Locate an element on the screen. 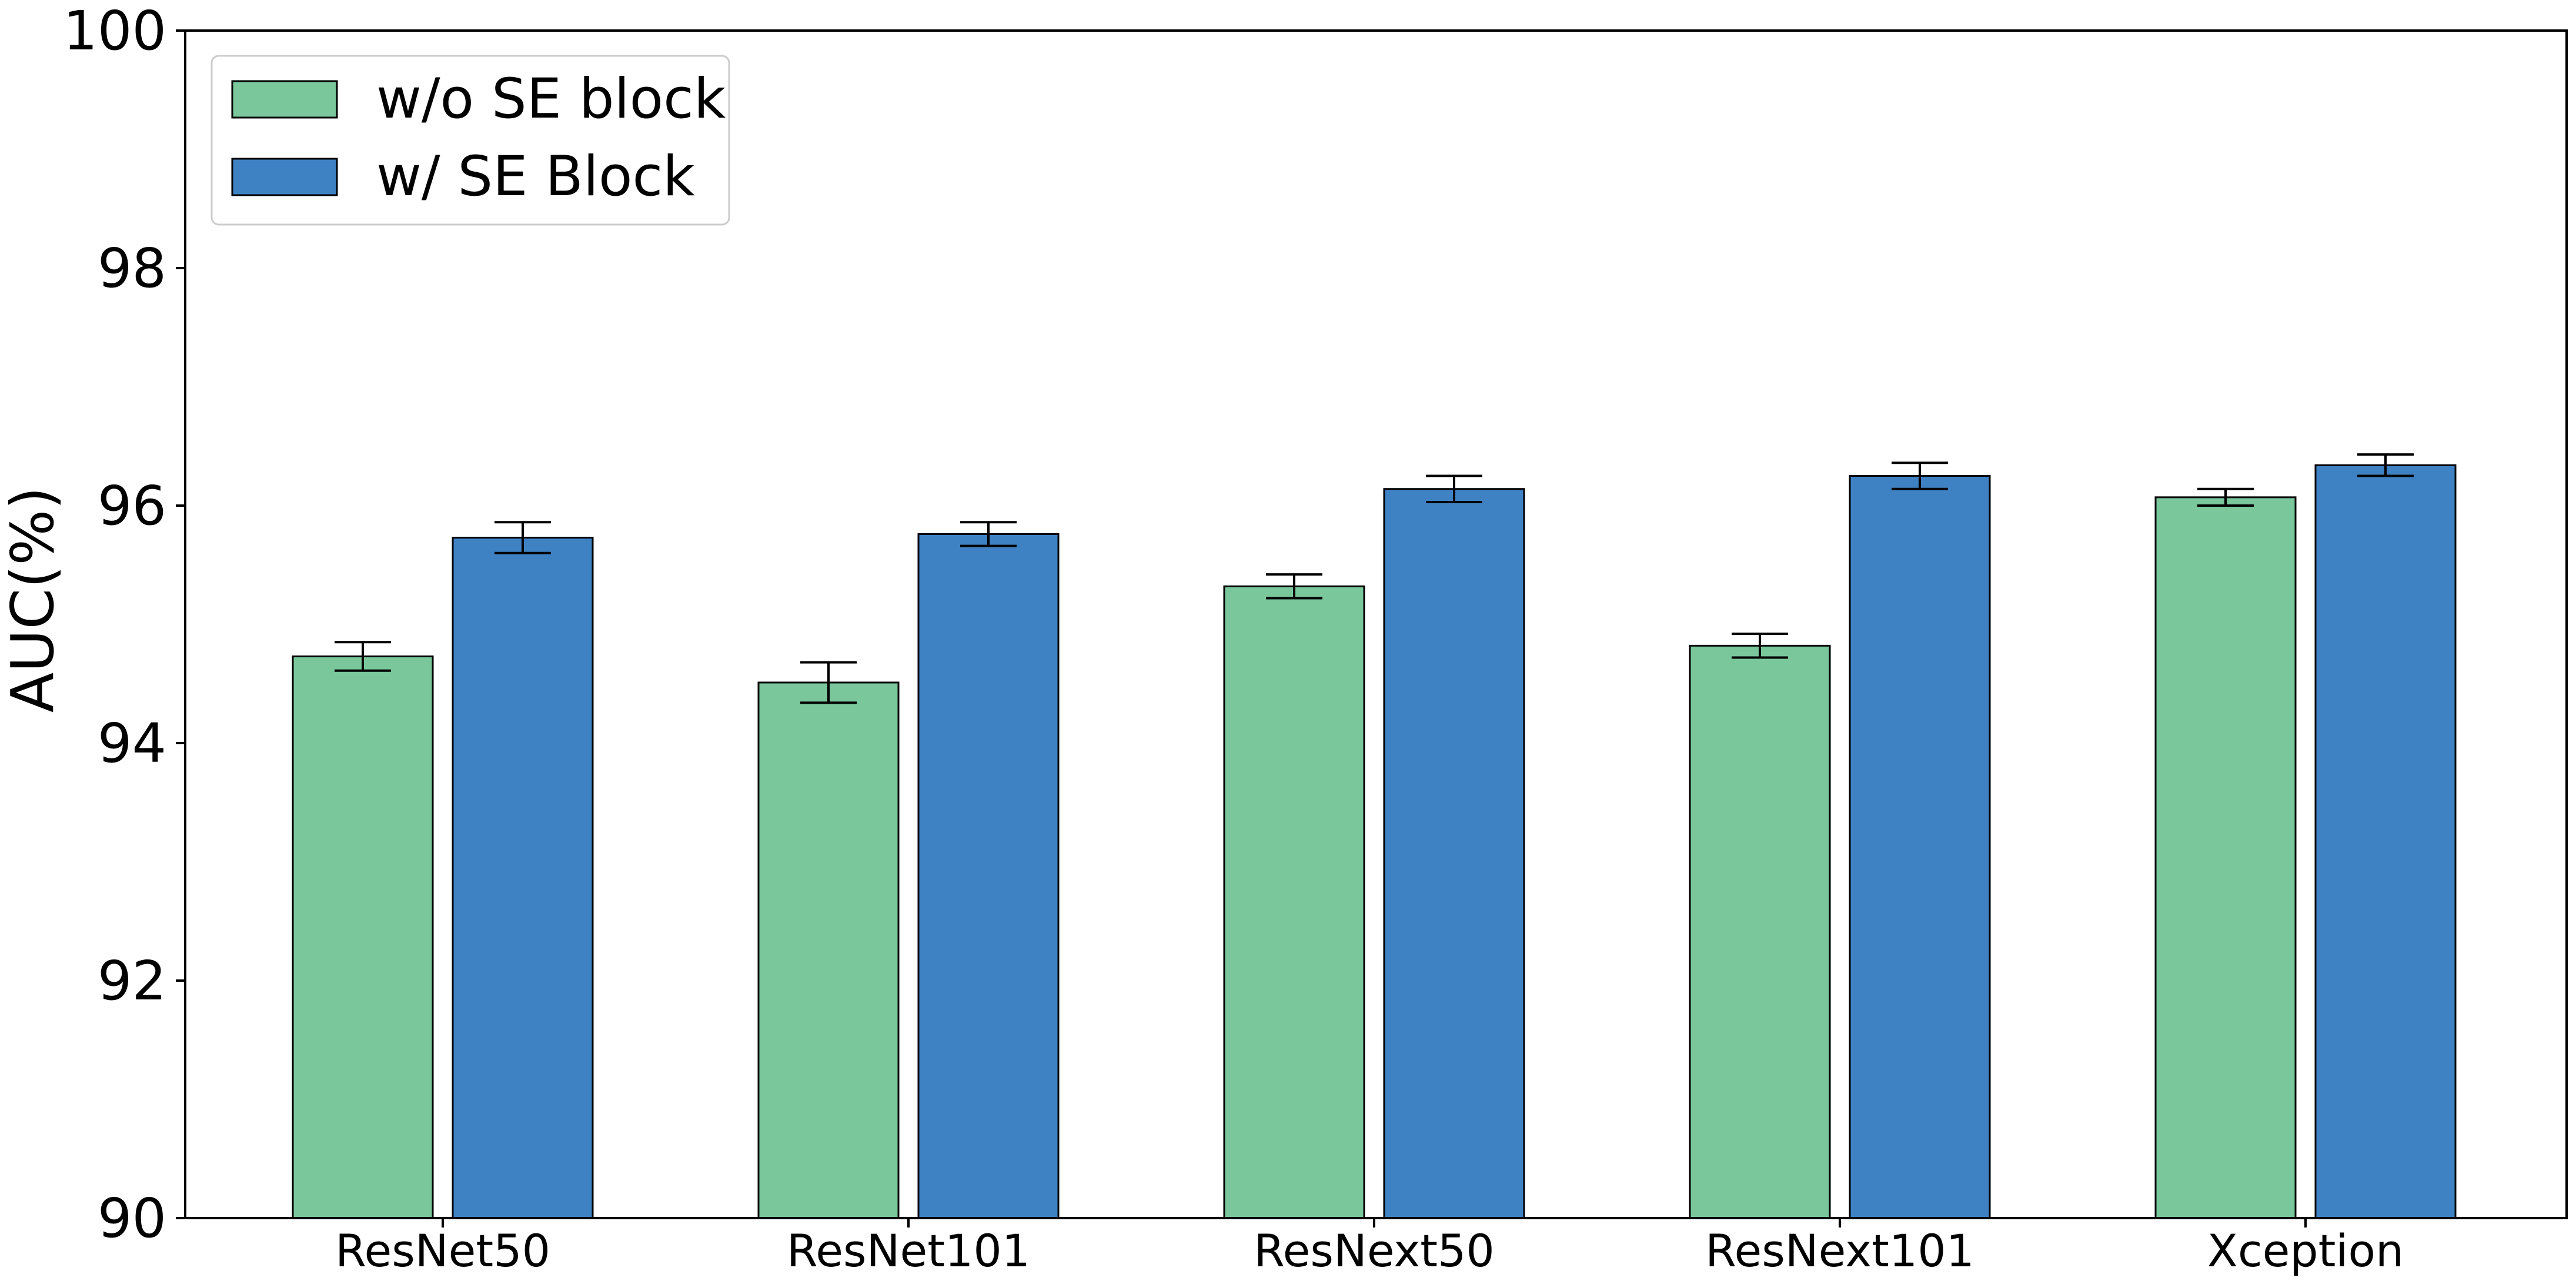  error-bar-series-1-resnet50 is located at coordinates (363, 656).